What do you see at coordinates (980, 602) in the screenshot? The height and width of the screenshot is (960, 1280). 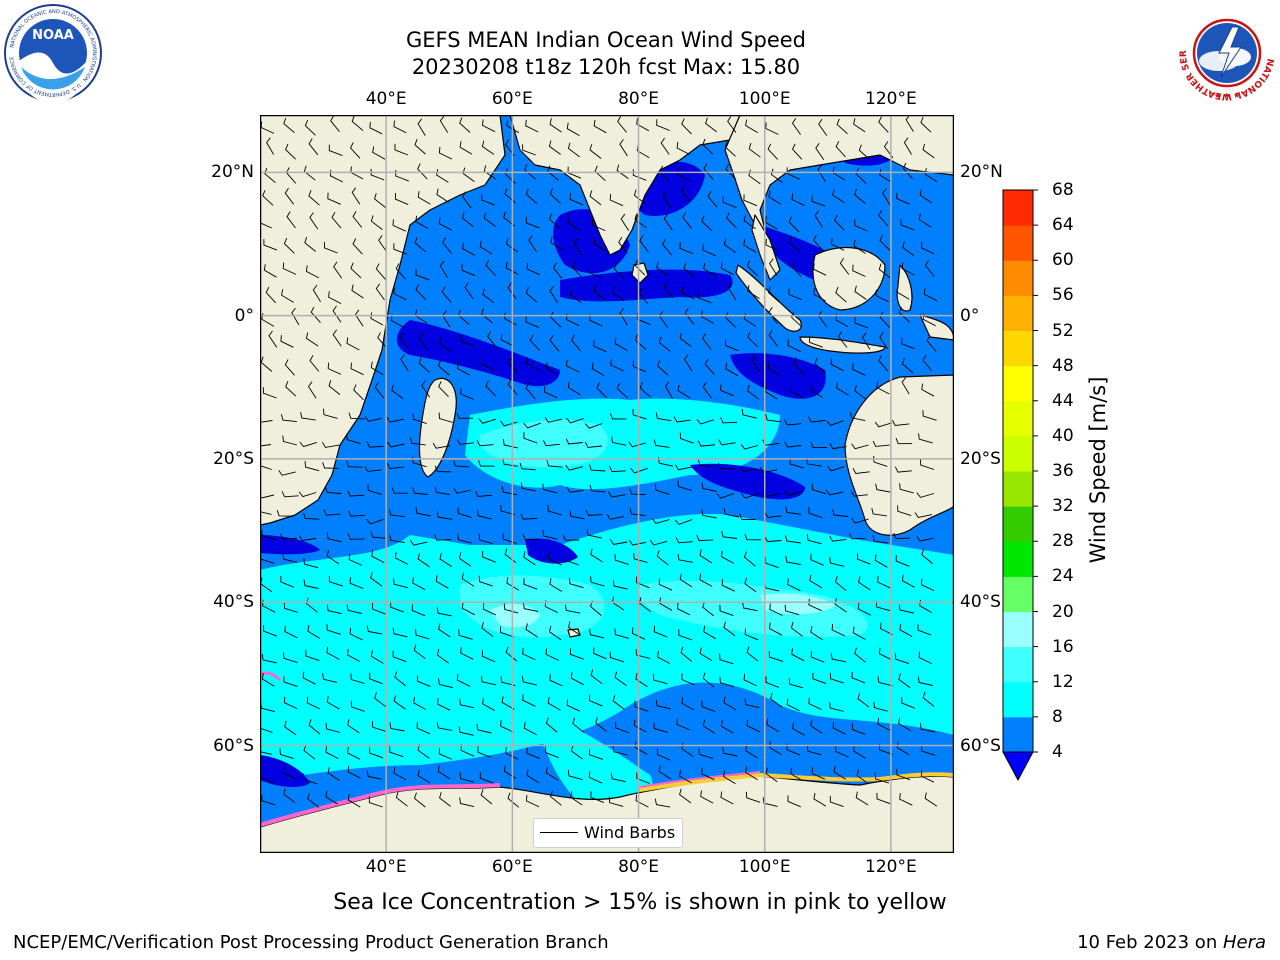 I see `lat-tick-label-right: 40°S` at bounding box center [980, 602].